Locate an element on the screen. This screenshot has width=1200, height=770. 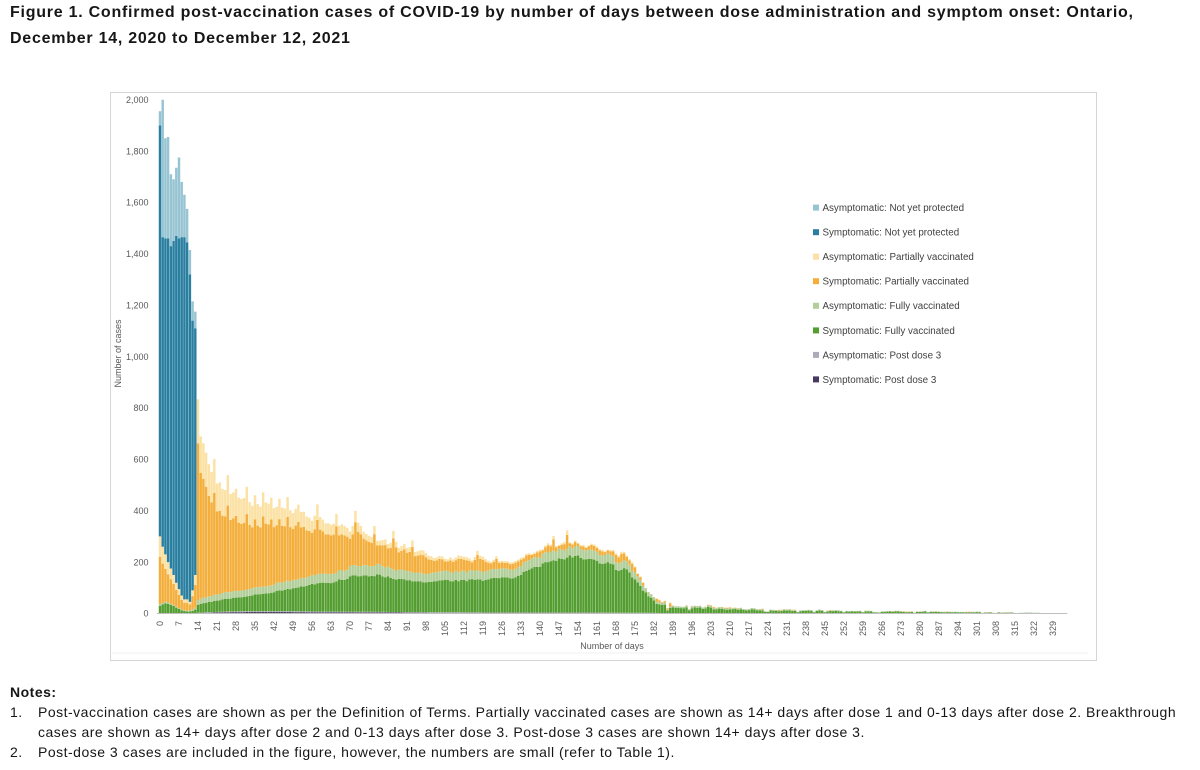
svg-text: 182 is located at coordinates (654, 628).